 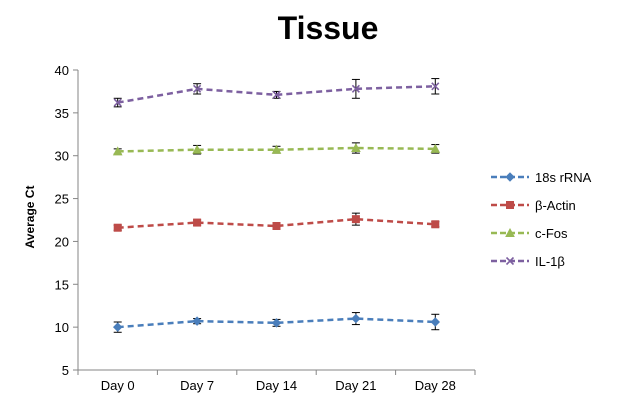 I want to click on y-tick-label: 15, so click(x=62, y=284).